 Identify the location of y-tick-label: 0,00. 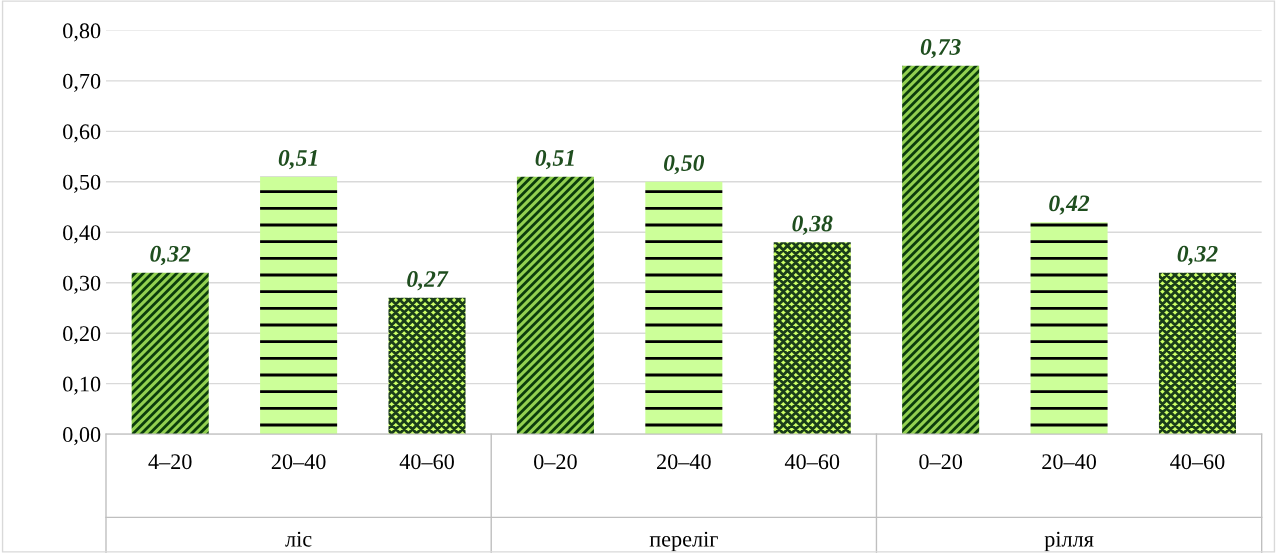
(82, 436).